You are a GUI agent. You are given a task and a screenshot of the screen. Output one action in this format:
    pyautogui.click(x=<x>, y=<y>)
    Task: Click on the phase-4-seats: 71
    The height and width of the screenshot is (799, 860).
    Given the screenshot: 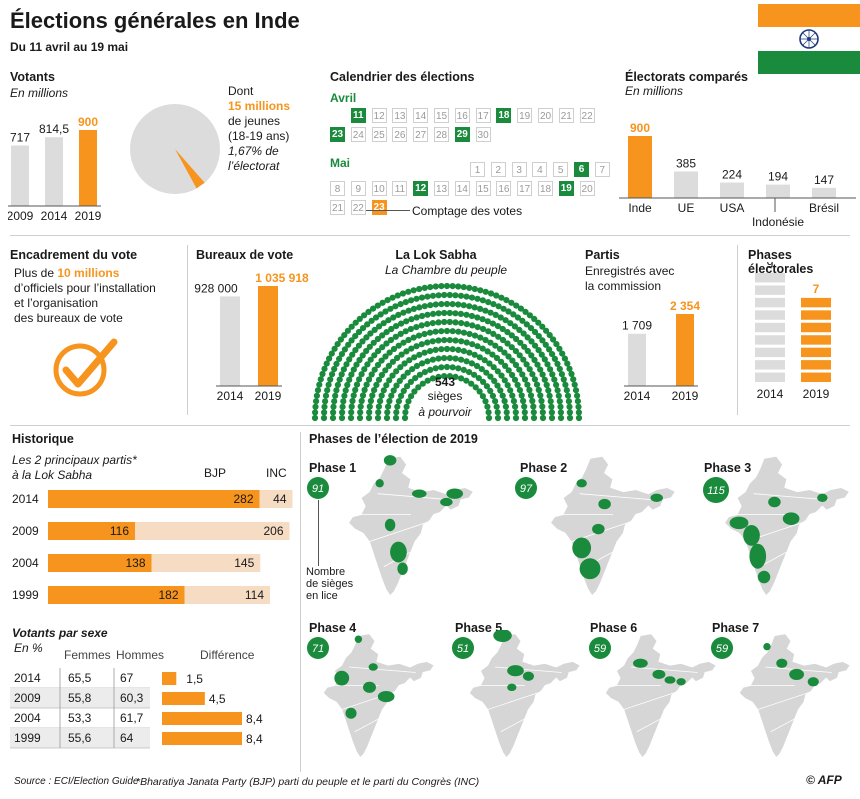 What is the action you would take?
    pyautogui.click(x=318, y=649)
    